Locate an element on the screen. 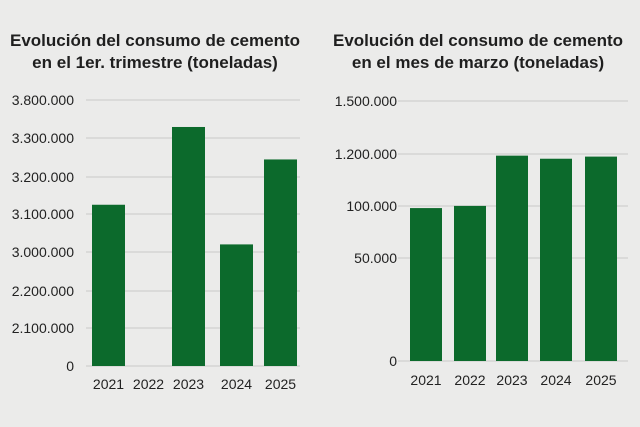  y-tick-label: 100.000 is located at coordinates (371, 206).